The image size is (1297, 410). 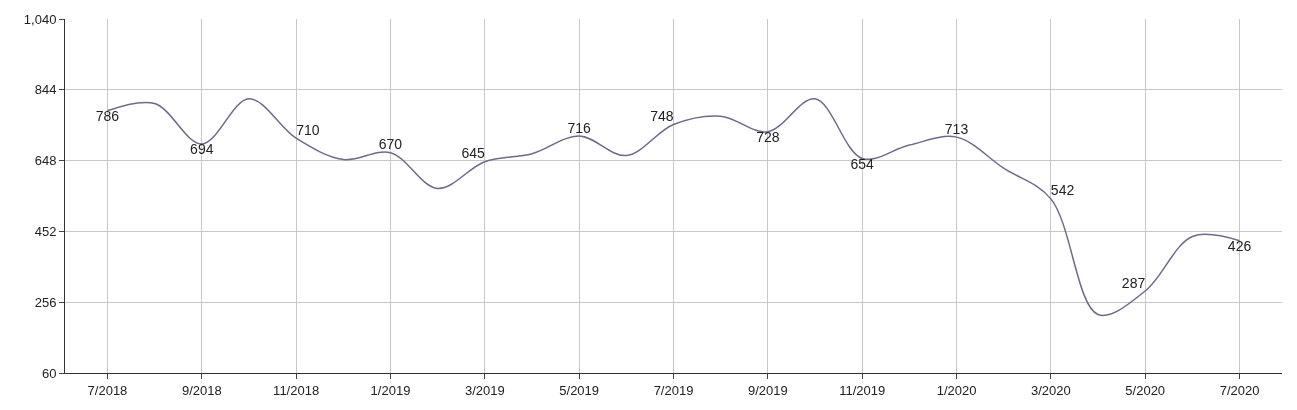 What do you see at coordinates (107, 116) in the screenshot?
I see `data-label: 786` at bounding box center [107, 116].